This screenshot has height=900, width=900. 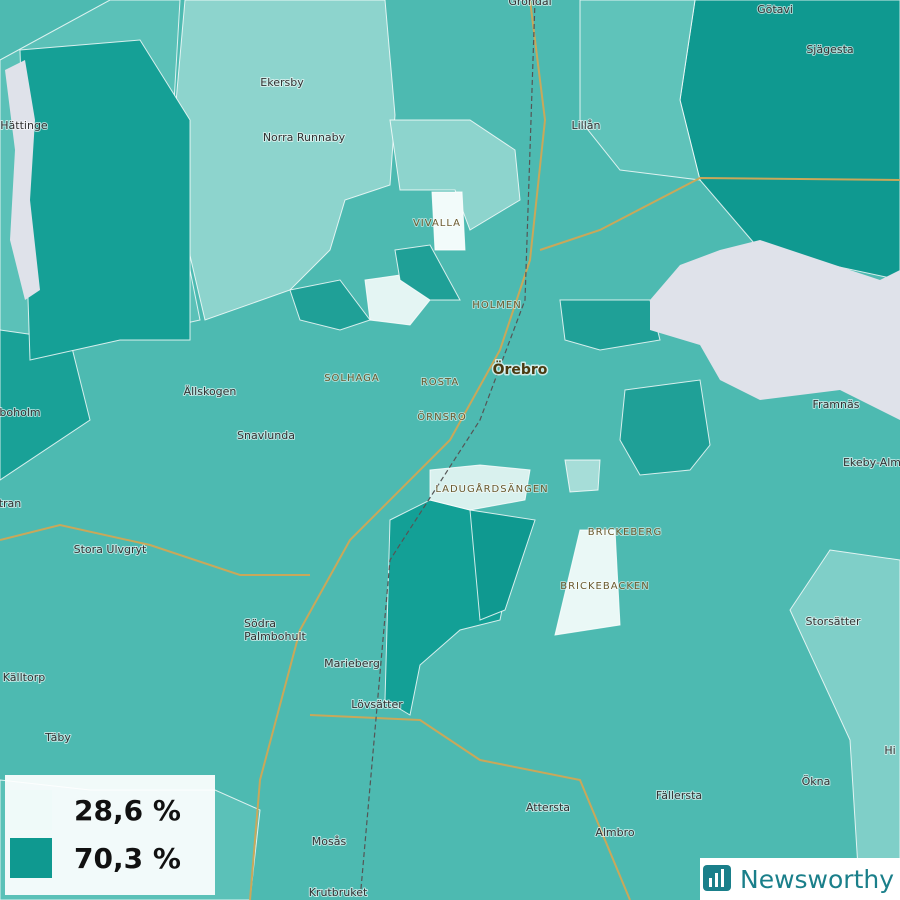 I want to click on place-label: Hi, so click(x=889, y=750).